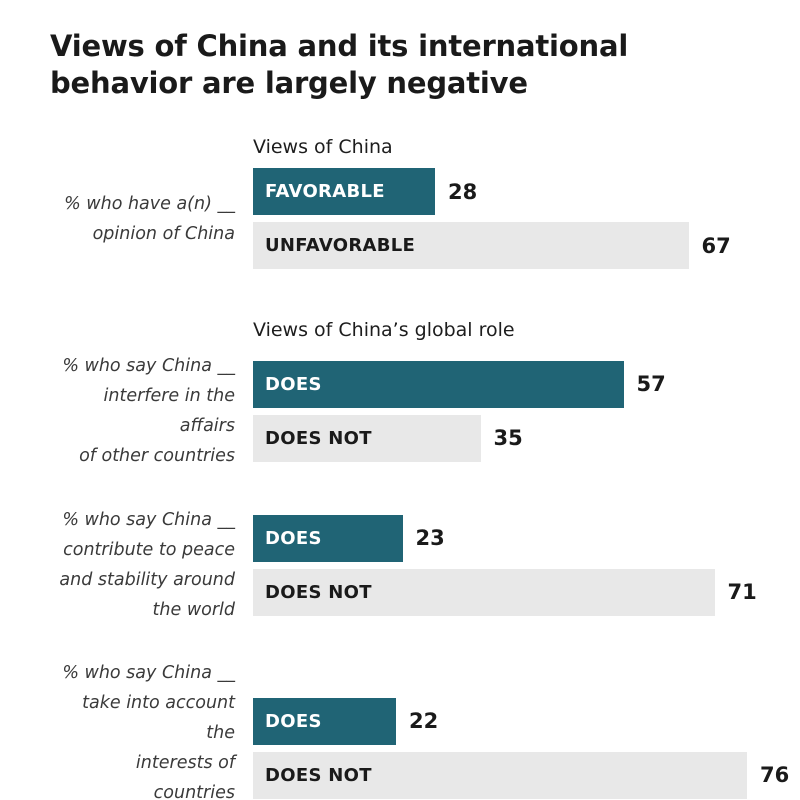  I want to click on bars-group: DOES 57 DOES NOT 35, so click(526, 411).